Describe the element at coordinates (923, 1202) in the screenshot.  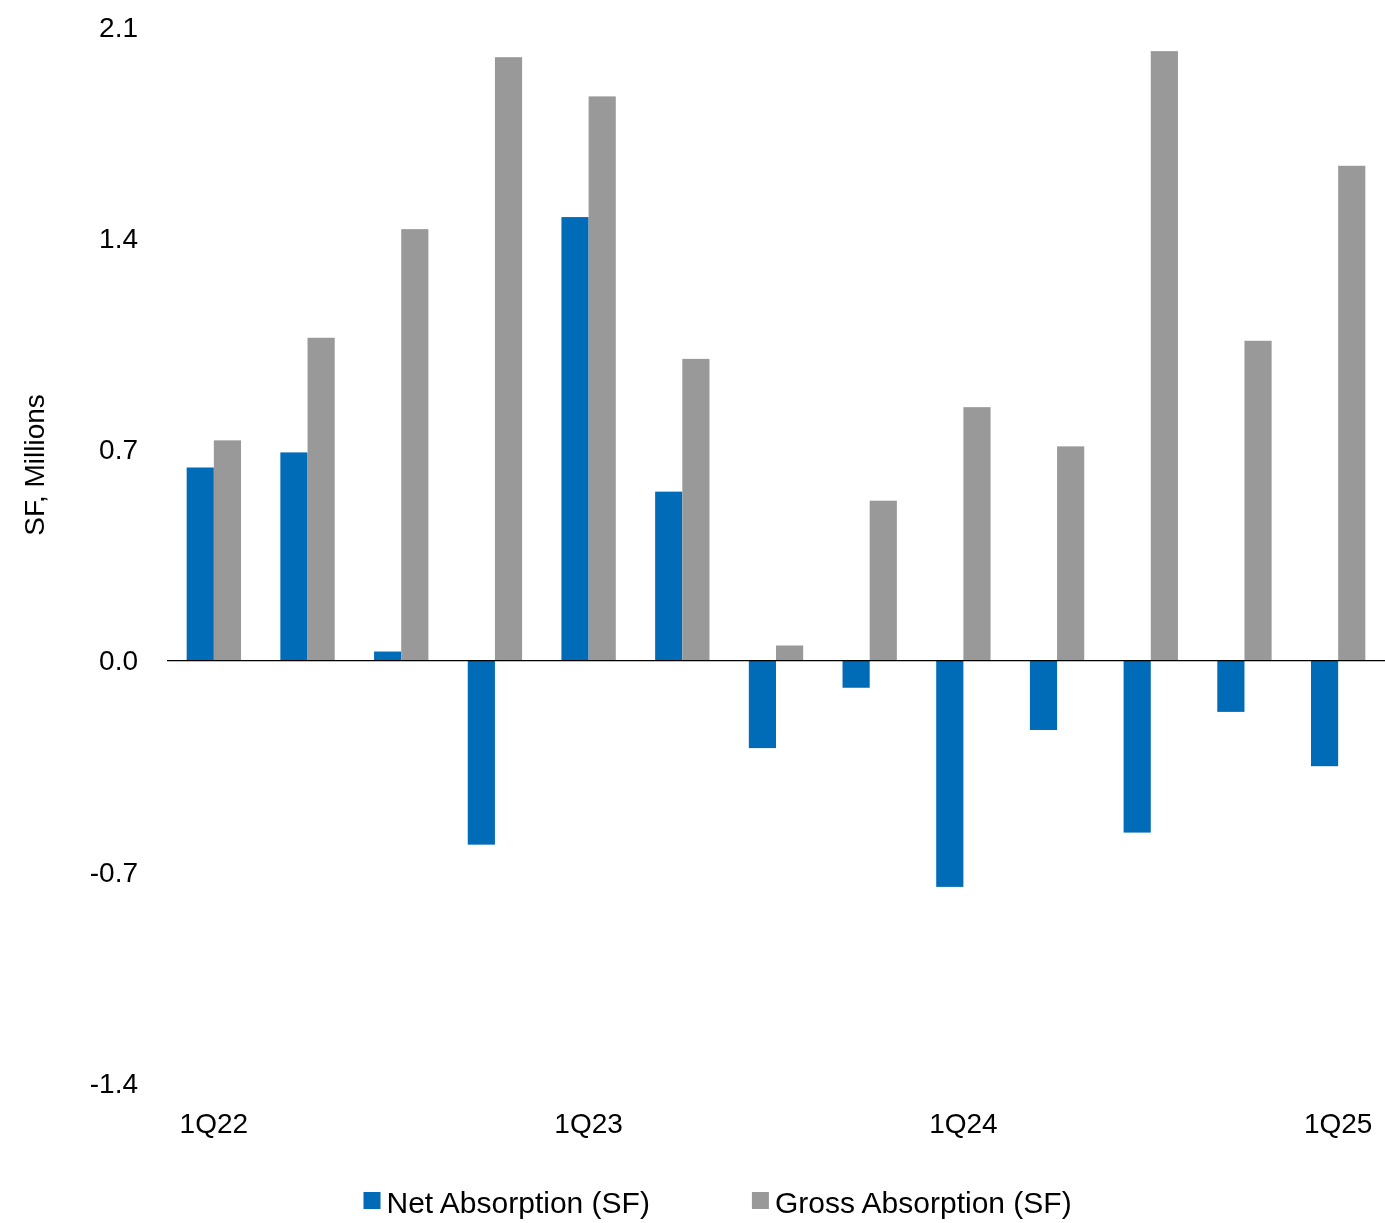
I see `legend-label: Gross Absorption (SF)` at that location.